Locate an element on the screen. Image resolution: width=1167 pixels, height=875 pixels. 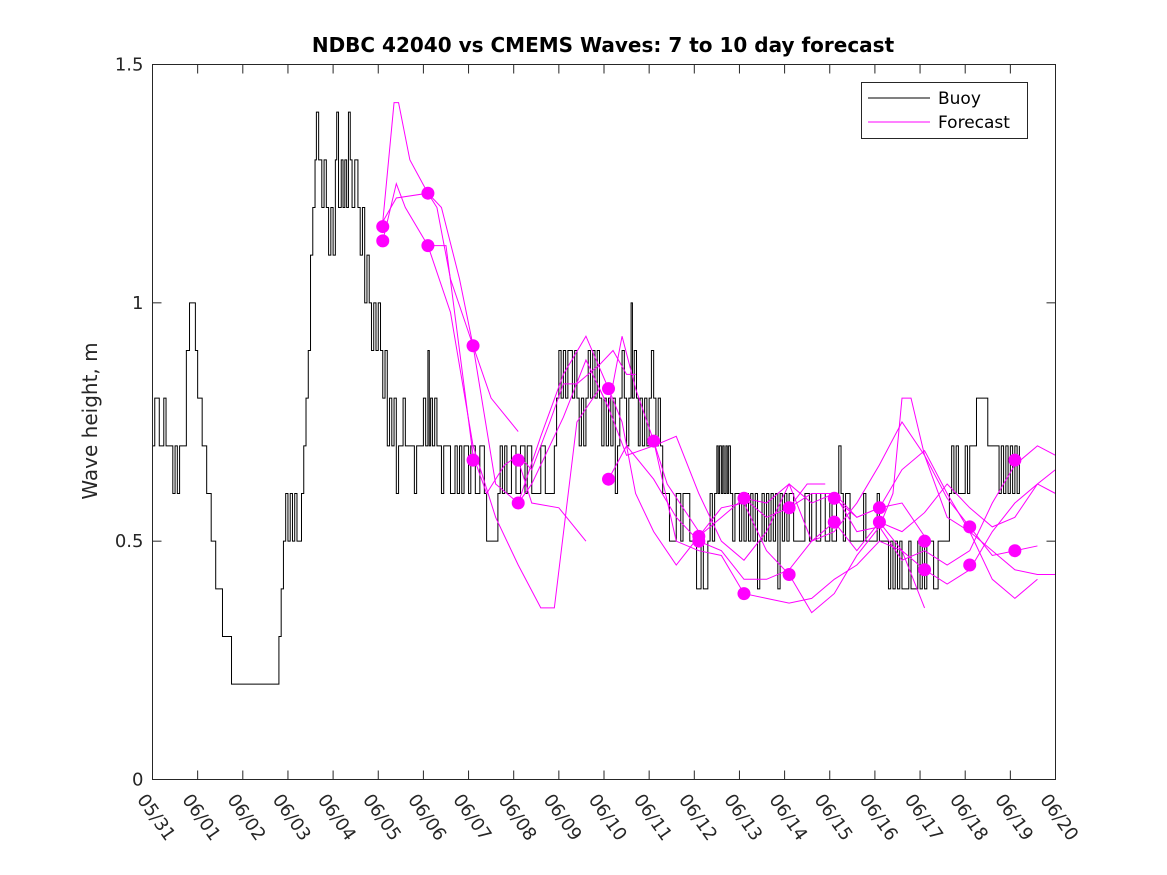
legend-box is located at coordinates (944, 110).